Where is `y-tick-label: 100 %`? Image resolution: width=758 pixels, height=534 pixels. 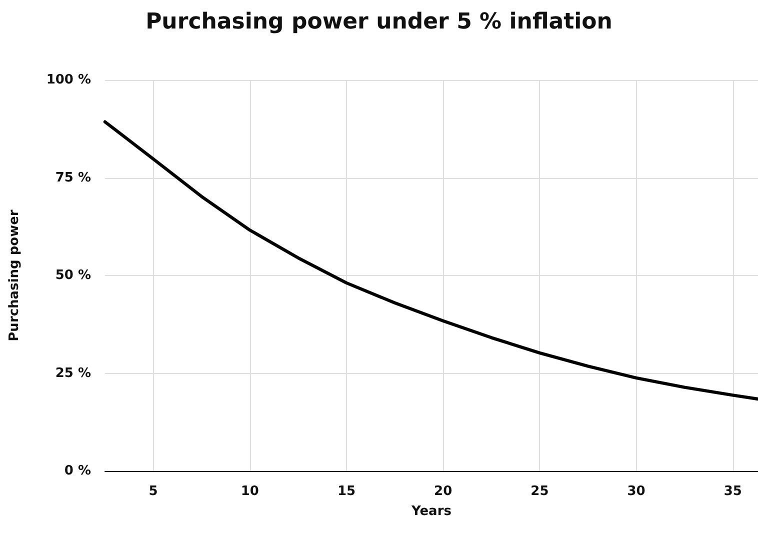
y-tick-label: 100 % is located at coordinates (68, 80).